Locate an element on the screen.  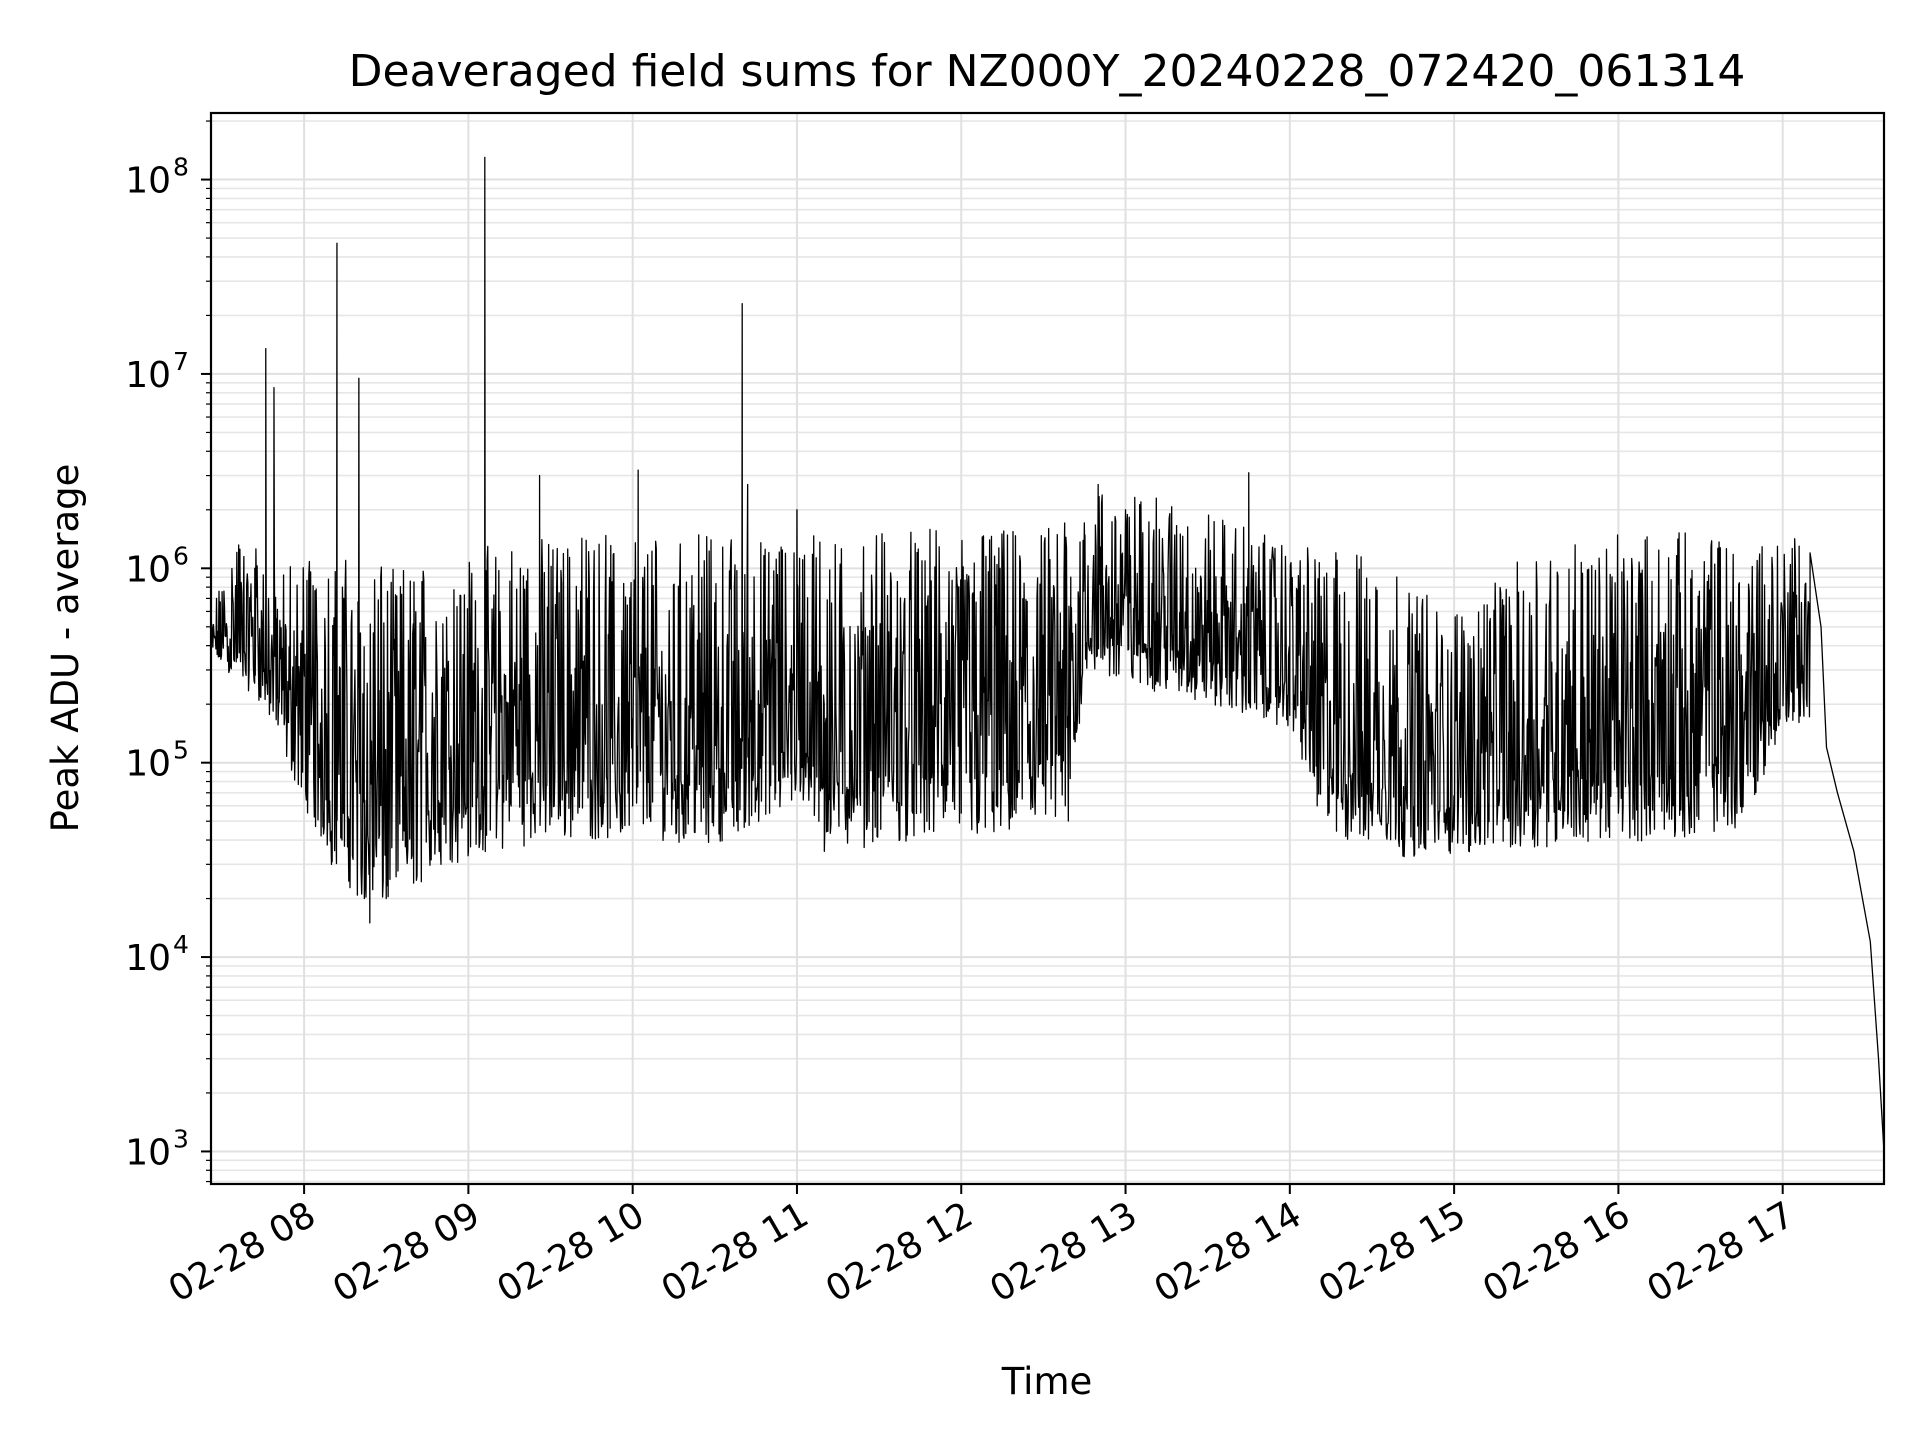
y-tick-exponent: 5 is located at coordinates (181, 750).